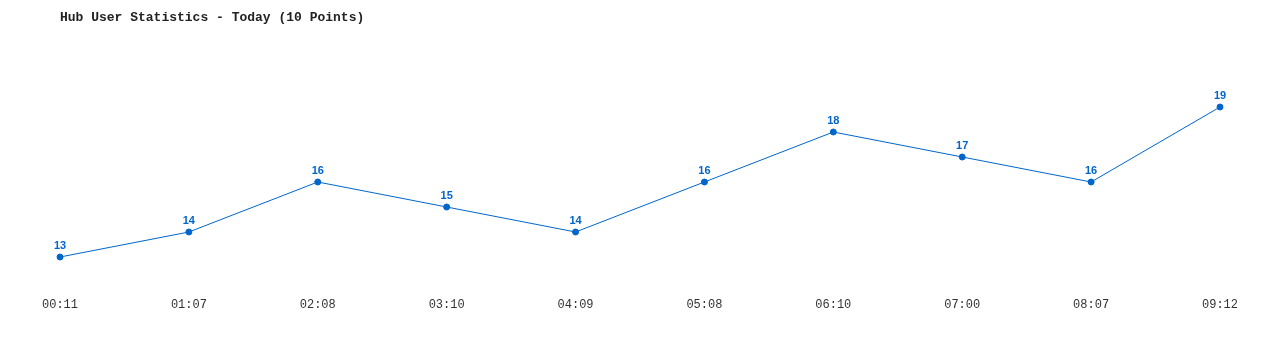  What do you see at coordinates (60, 245) in the screenshot?
I see `data-label: 13` at bounding box center [60, 245].